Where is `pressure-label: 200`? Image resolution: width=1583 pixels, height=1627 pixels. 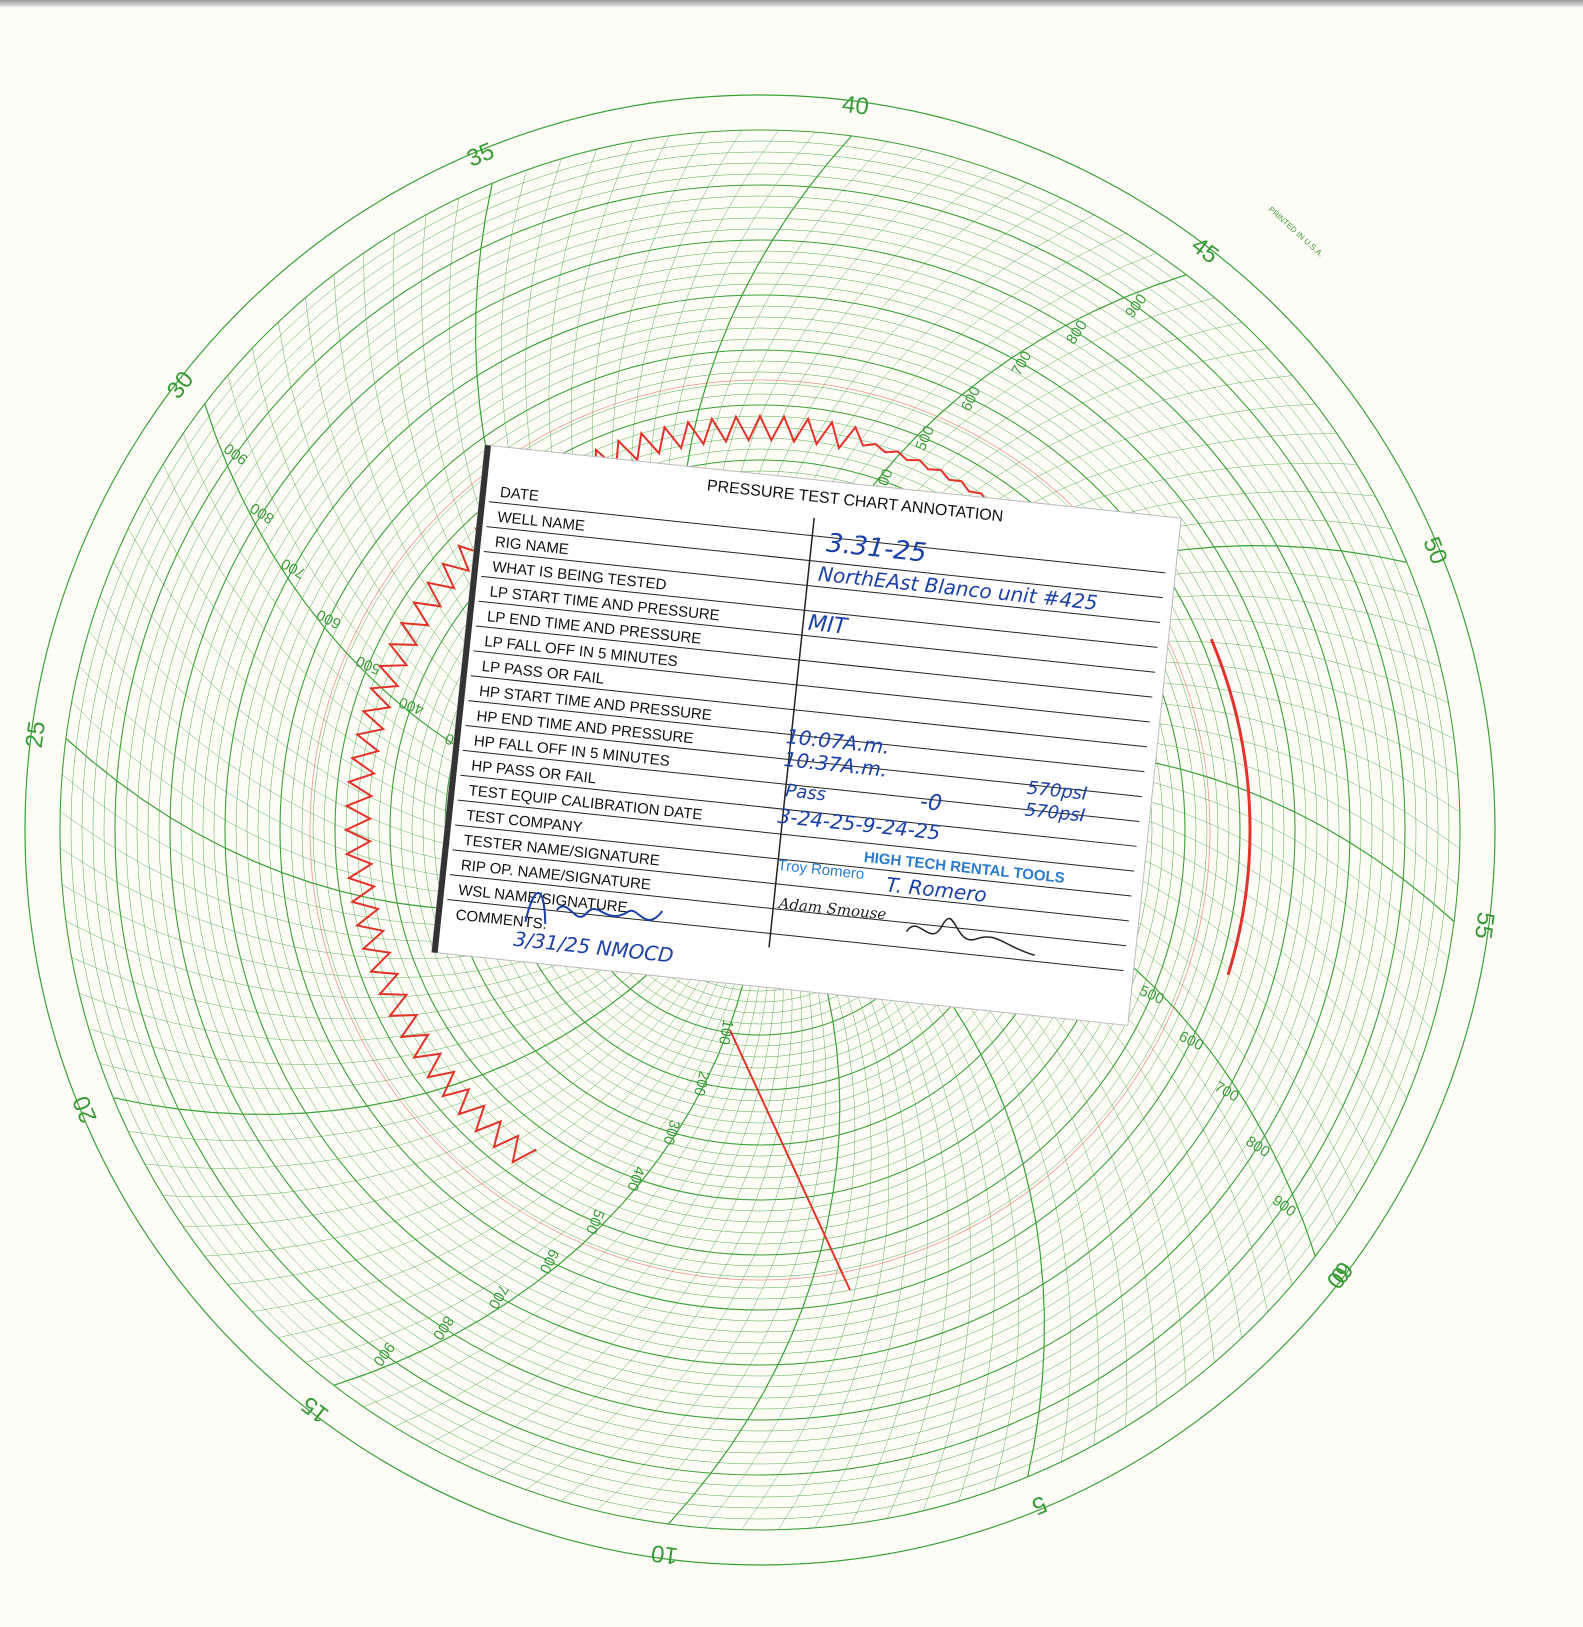 pressure-label: 200 is located at coordinates (701, 1083).